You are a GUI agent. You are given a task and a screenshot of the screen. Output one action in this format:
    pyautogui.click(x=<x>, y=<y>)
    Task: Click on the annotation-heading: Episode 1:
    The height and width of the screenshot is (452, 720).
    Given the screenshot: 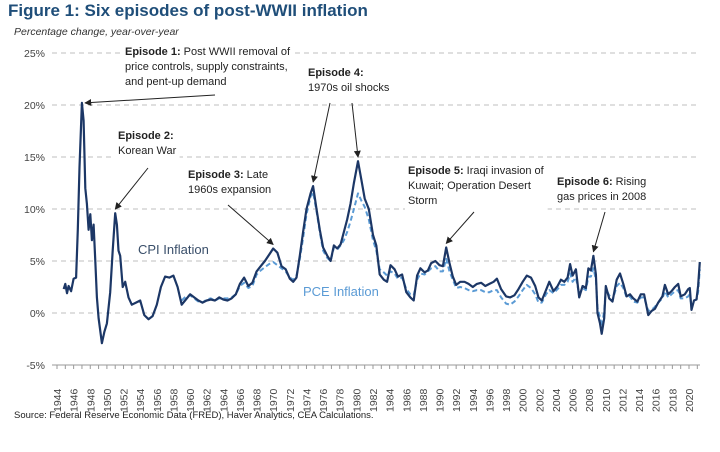 What is the action you would take?
    pyautogui.click(x=153, y=52)
    